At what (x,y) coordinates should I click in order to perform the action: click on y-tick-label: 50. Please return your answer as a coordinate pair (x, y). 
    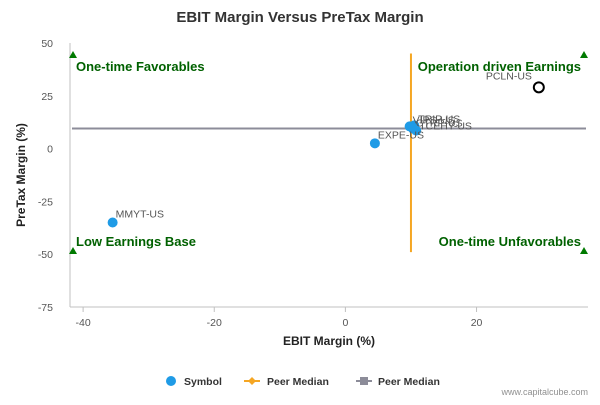
    Looking at the image, I should click on (47, 44).